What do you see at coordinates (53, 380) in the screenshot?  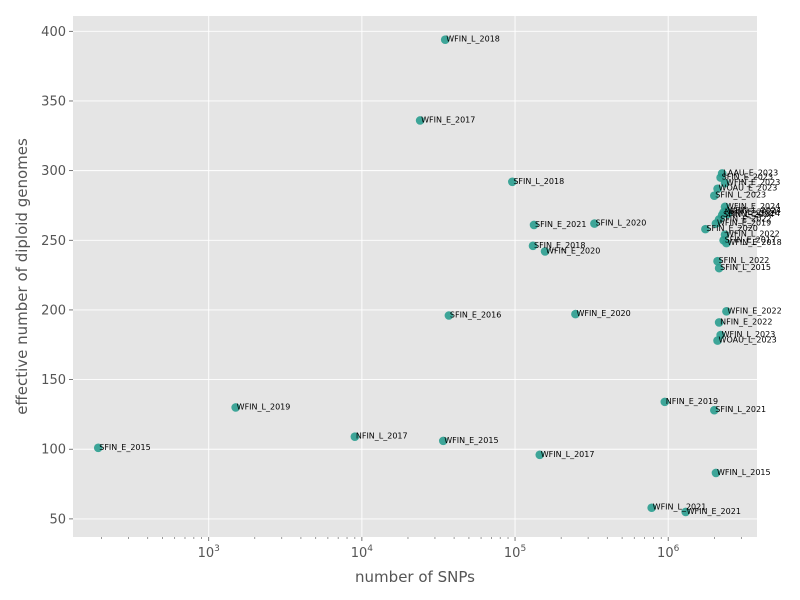 I see `y-tick-label: 150` at bounding box center [53, 380].